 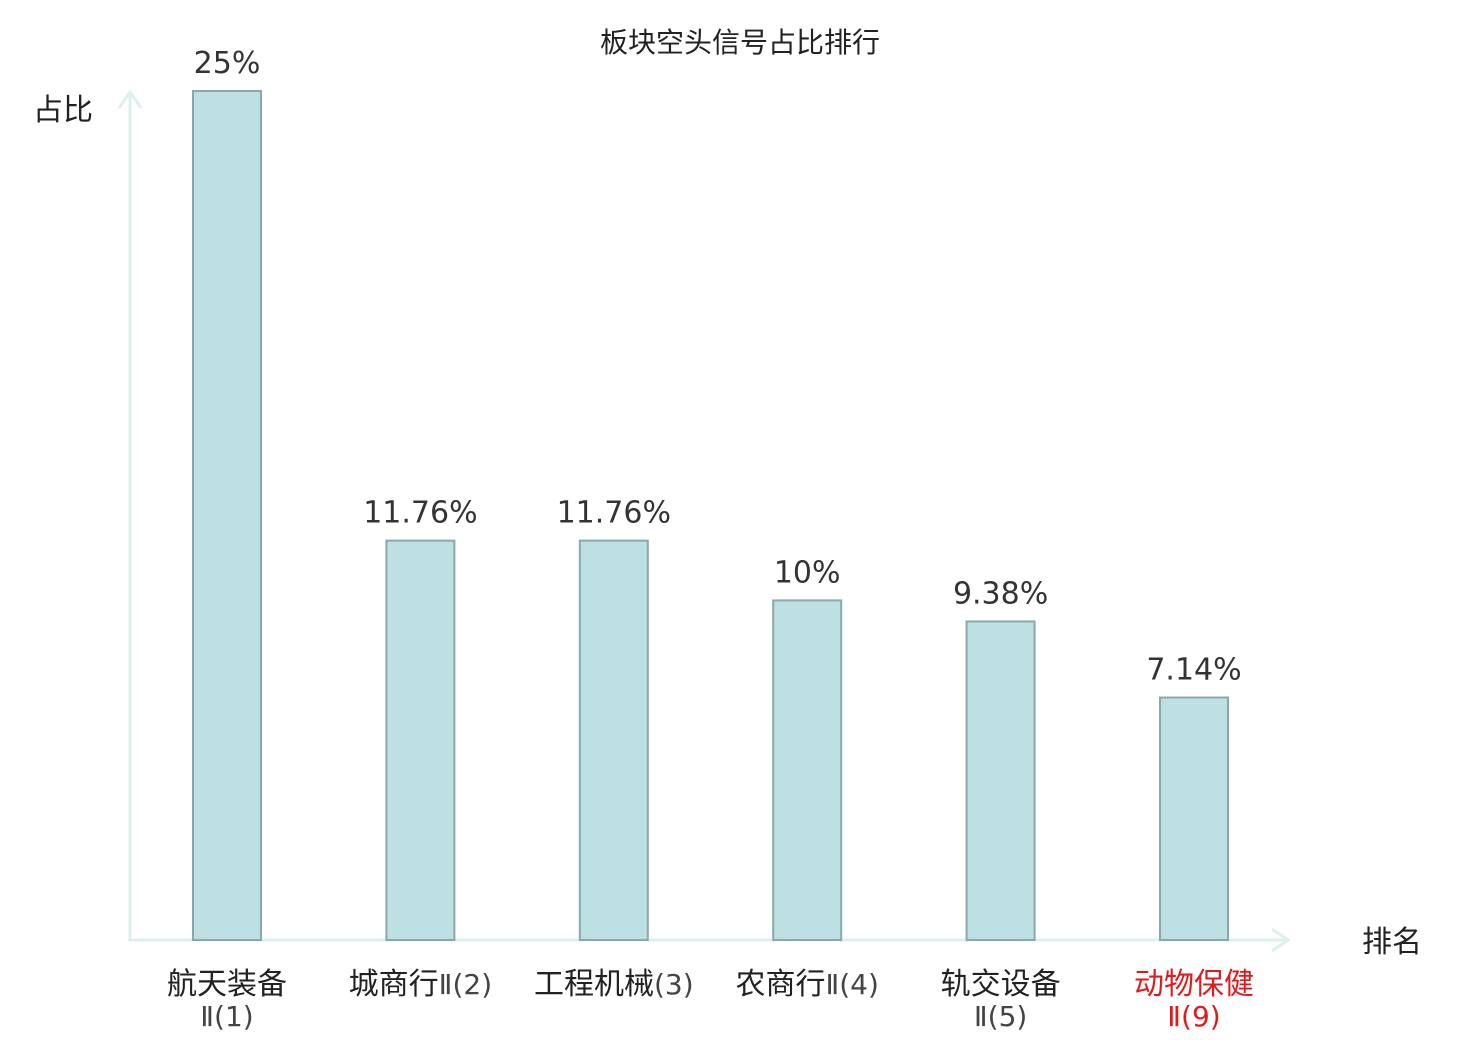 What do you see at coordinates (740, 42) in the screenshot?
I see `chart-title: 板块空头信号占比排行` at bounding box center [740, 42].